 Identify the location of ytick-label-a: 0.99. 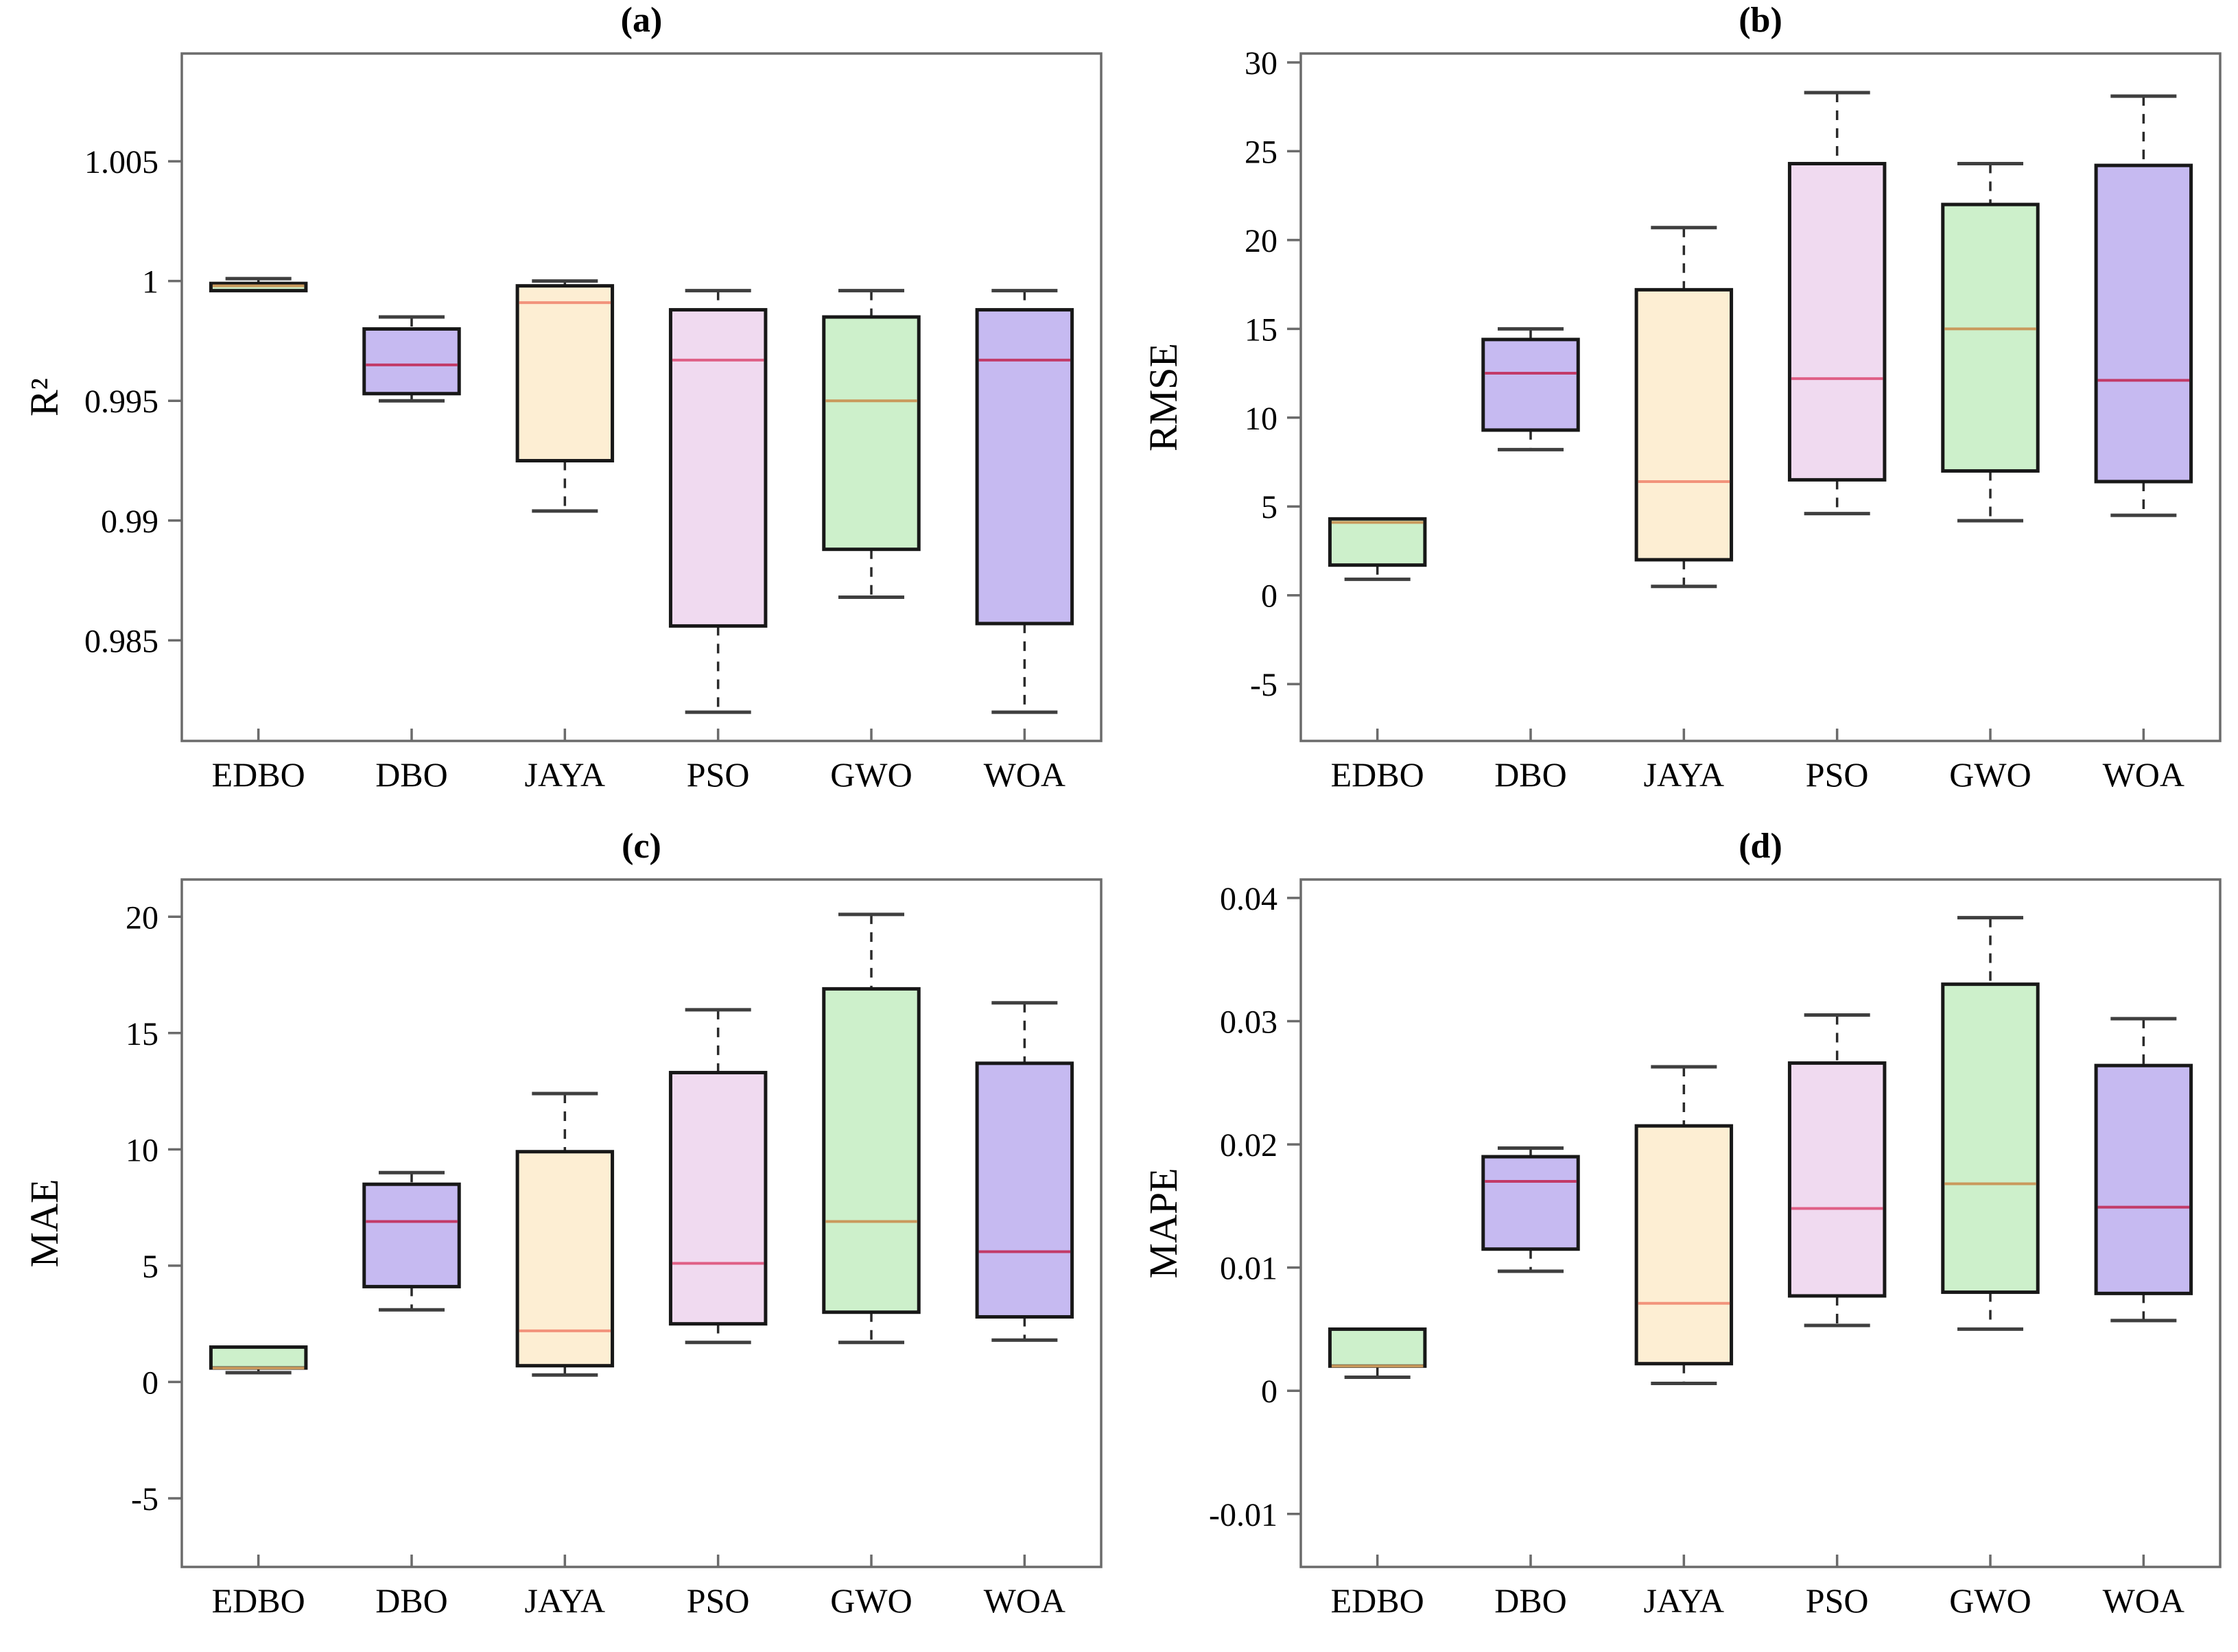
(129, 522).